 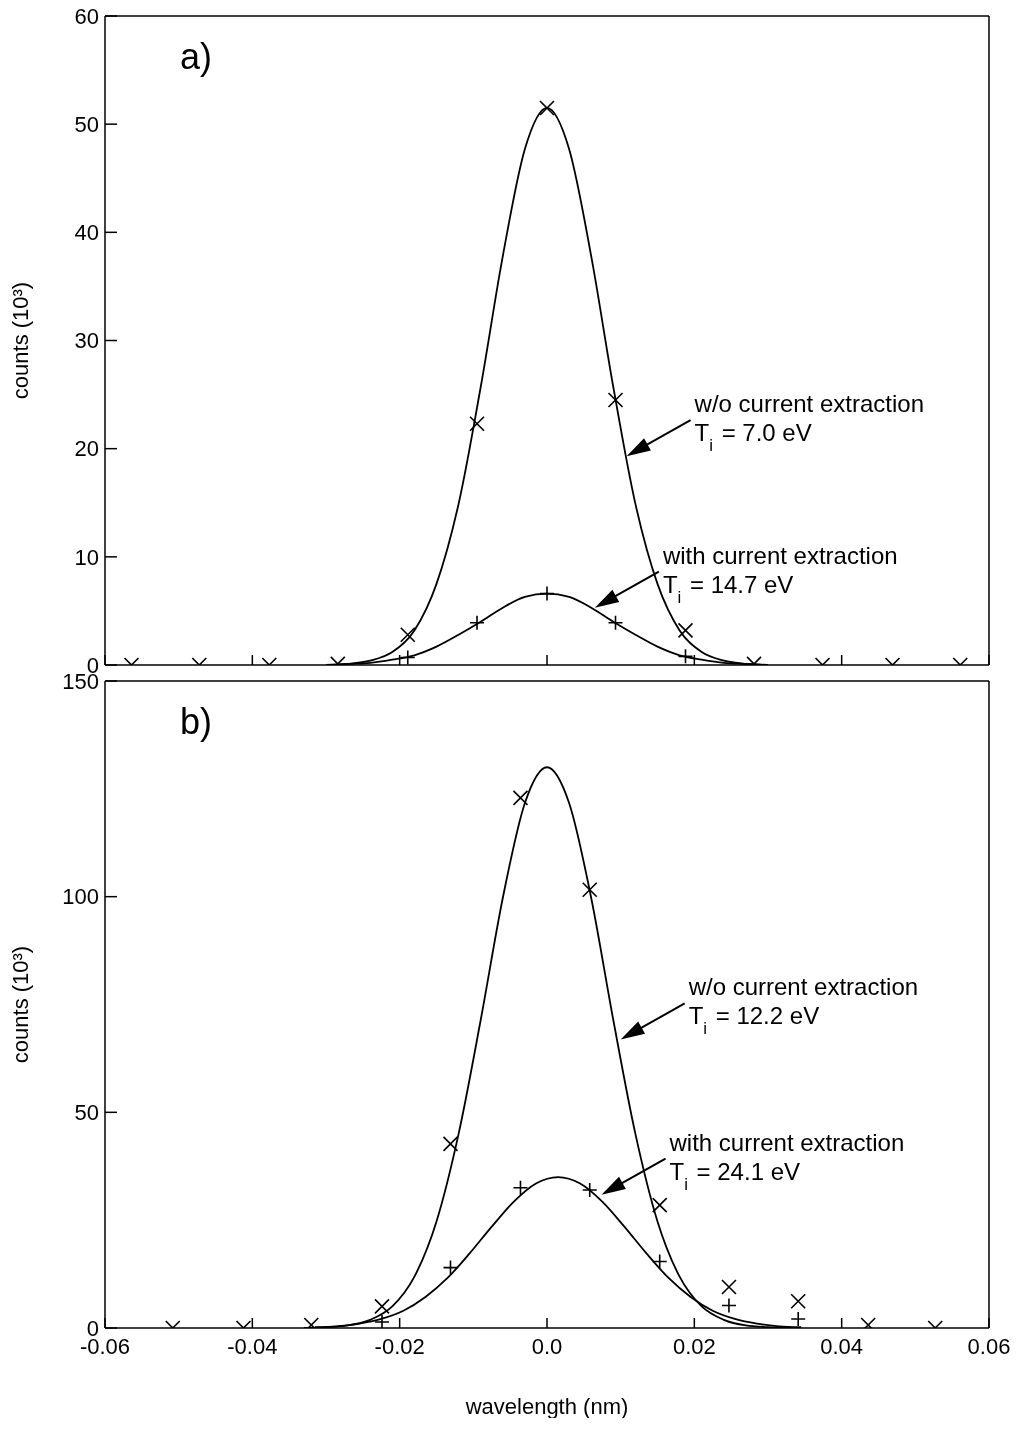 I want to click on annotation: b), so click(x=196, y=722).